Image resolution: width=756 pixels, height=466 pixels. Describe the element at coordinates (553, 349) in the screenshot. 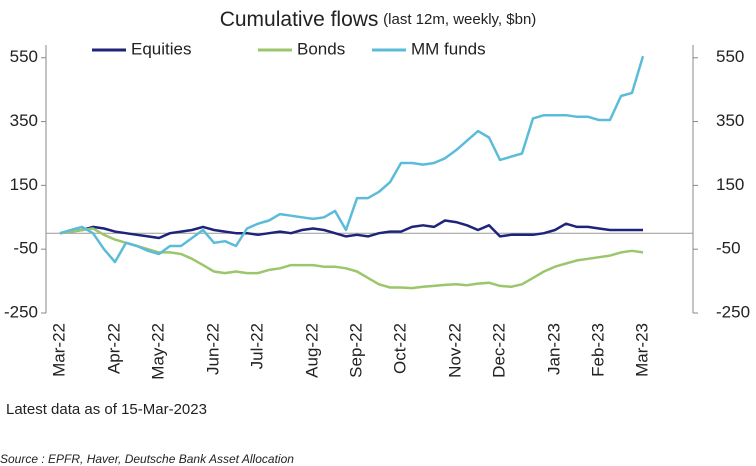

I see `x-tick-label: Jan-23` at that location.